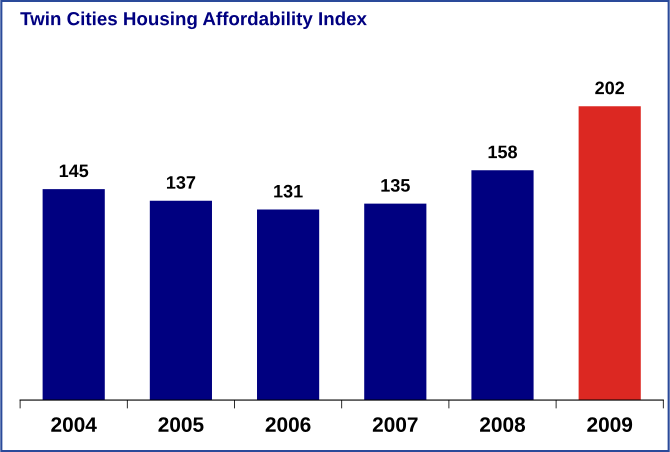 The height and width of the screenshot is (452, 670). I want to click on x-tick-label: 2004, so click(74, 424).